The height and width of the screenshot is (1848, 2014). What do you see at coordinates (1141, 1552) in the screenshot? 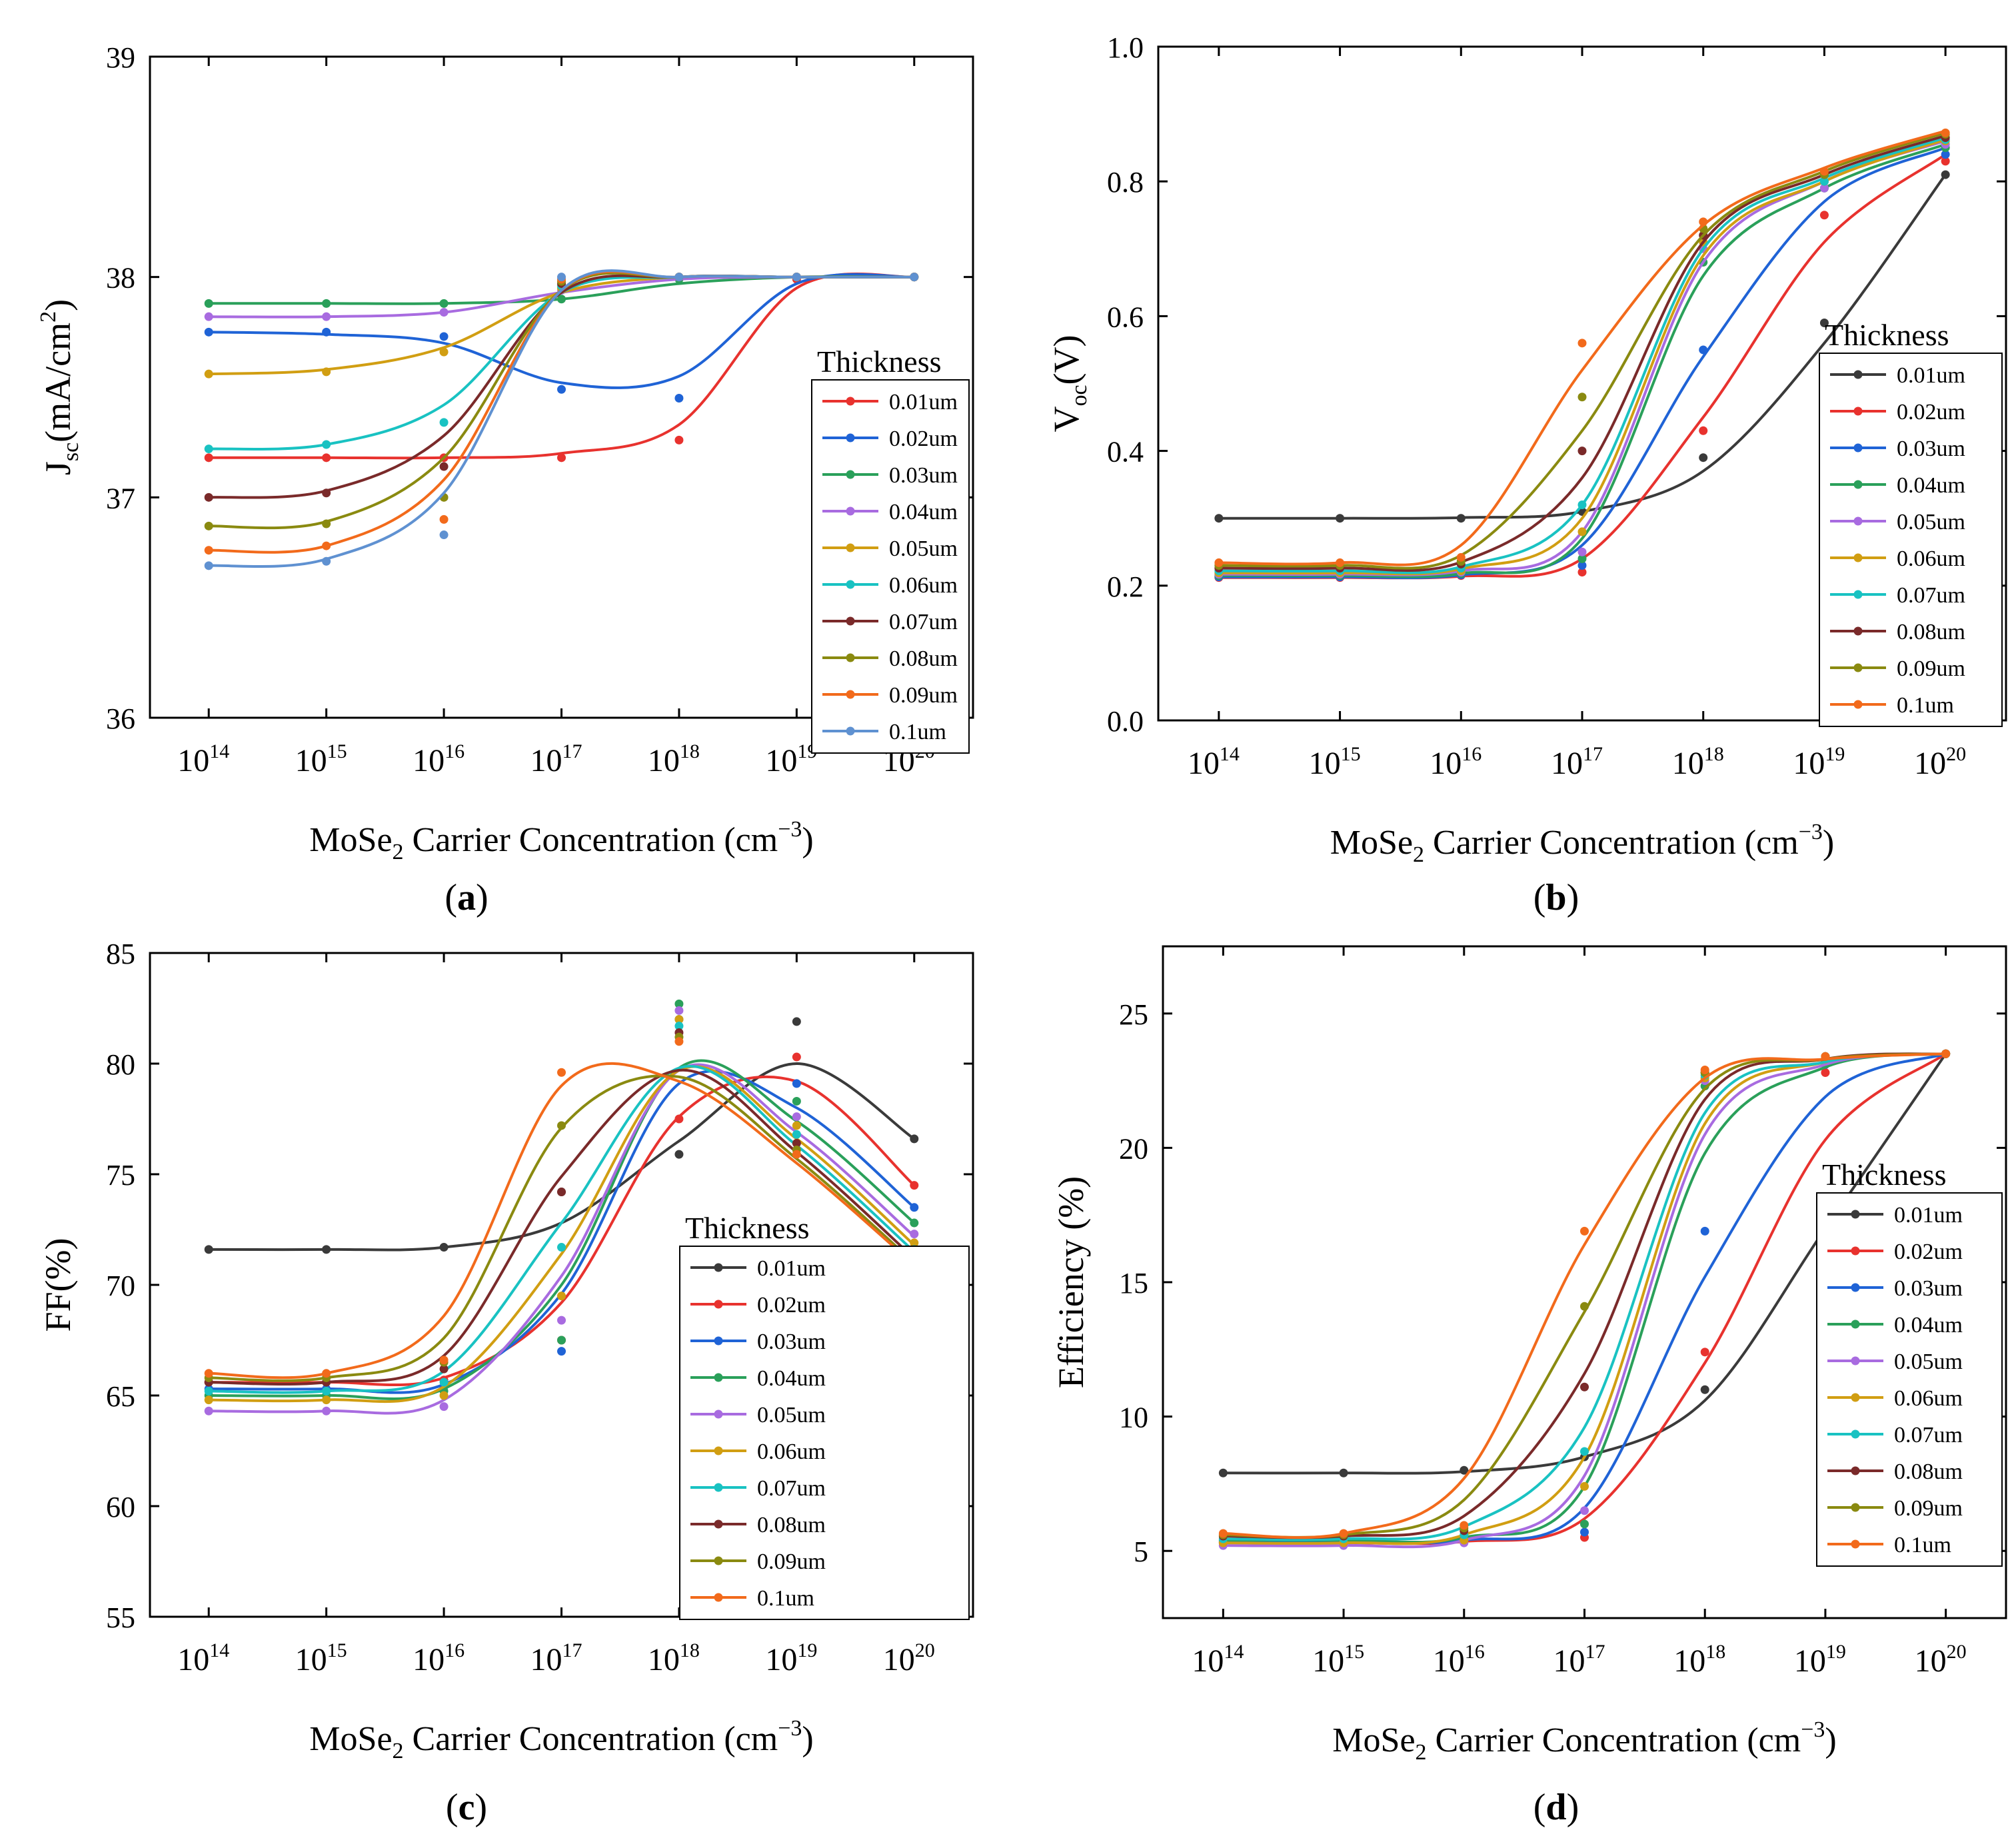
I see `y-tick-label: 5` at bounding box center [1141, 1552].